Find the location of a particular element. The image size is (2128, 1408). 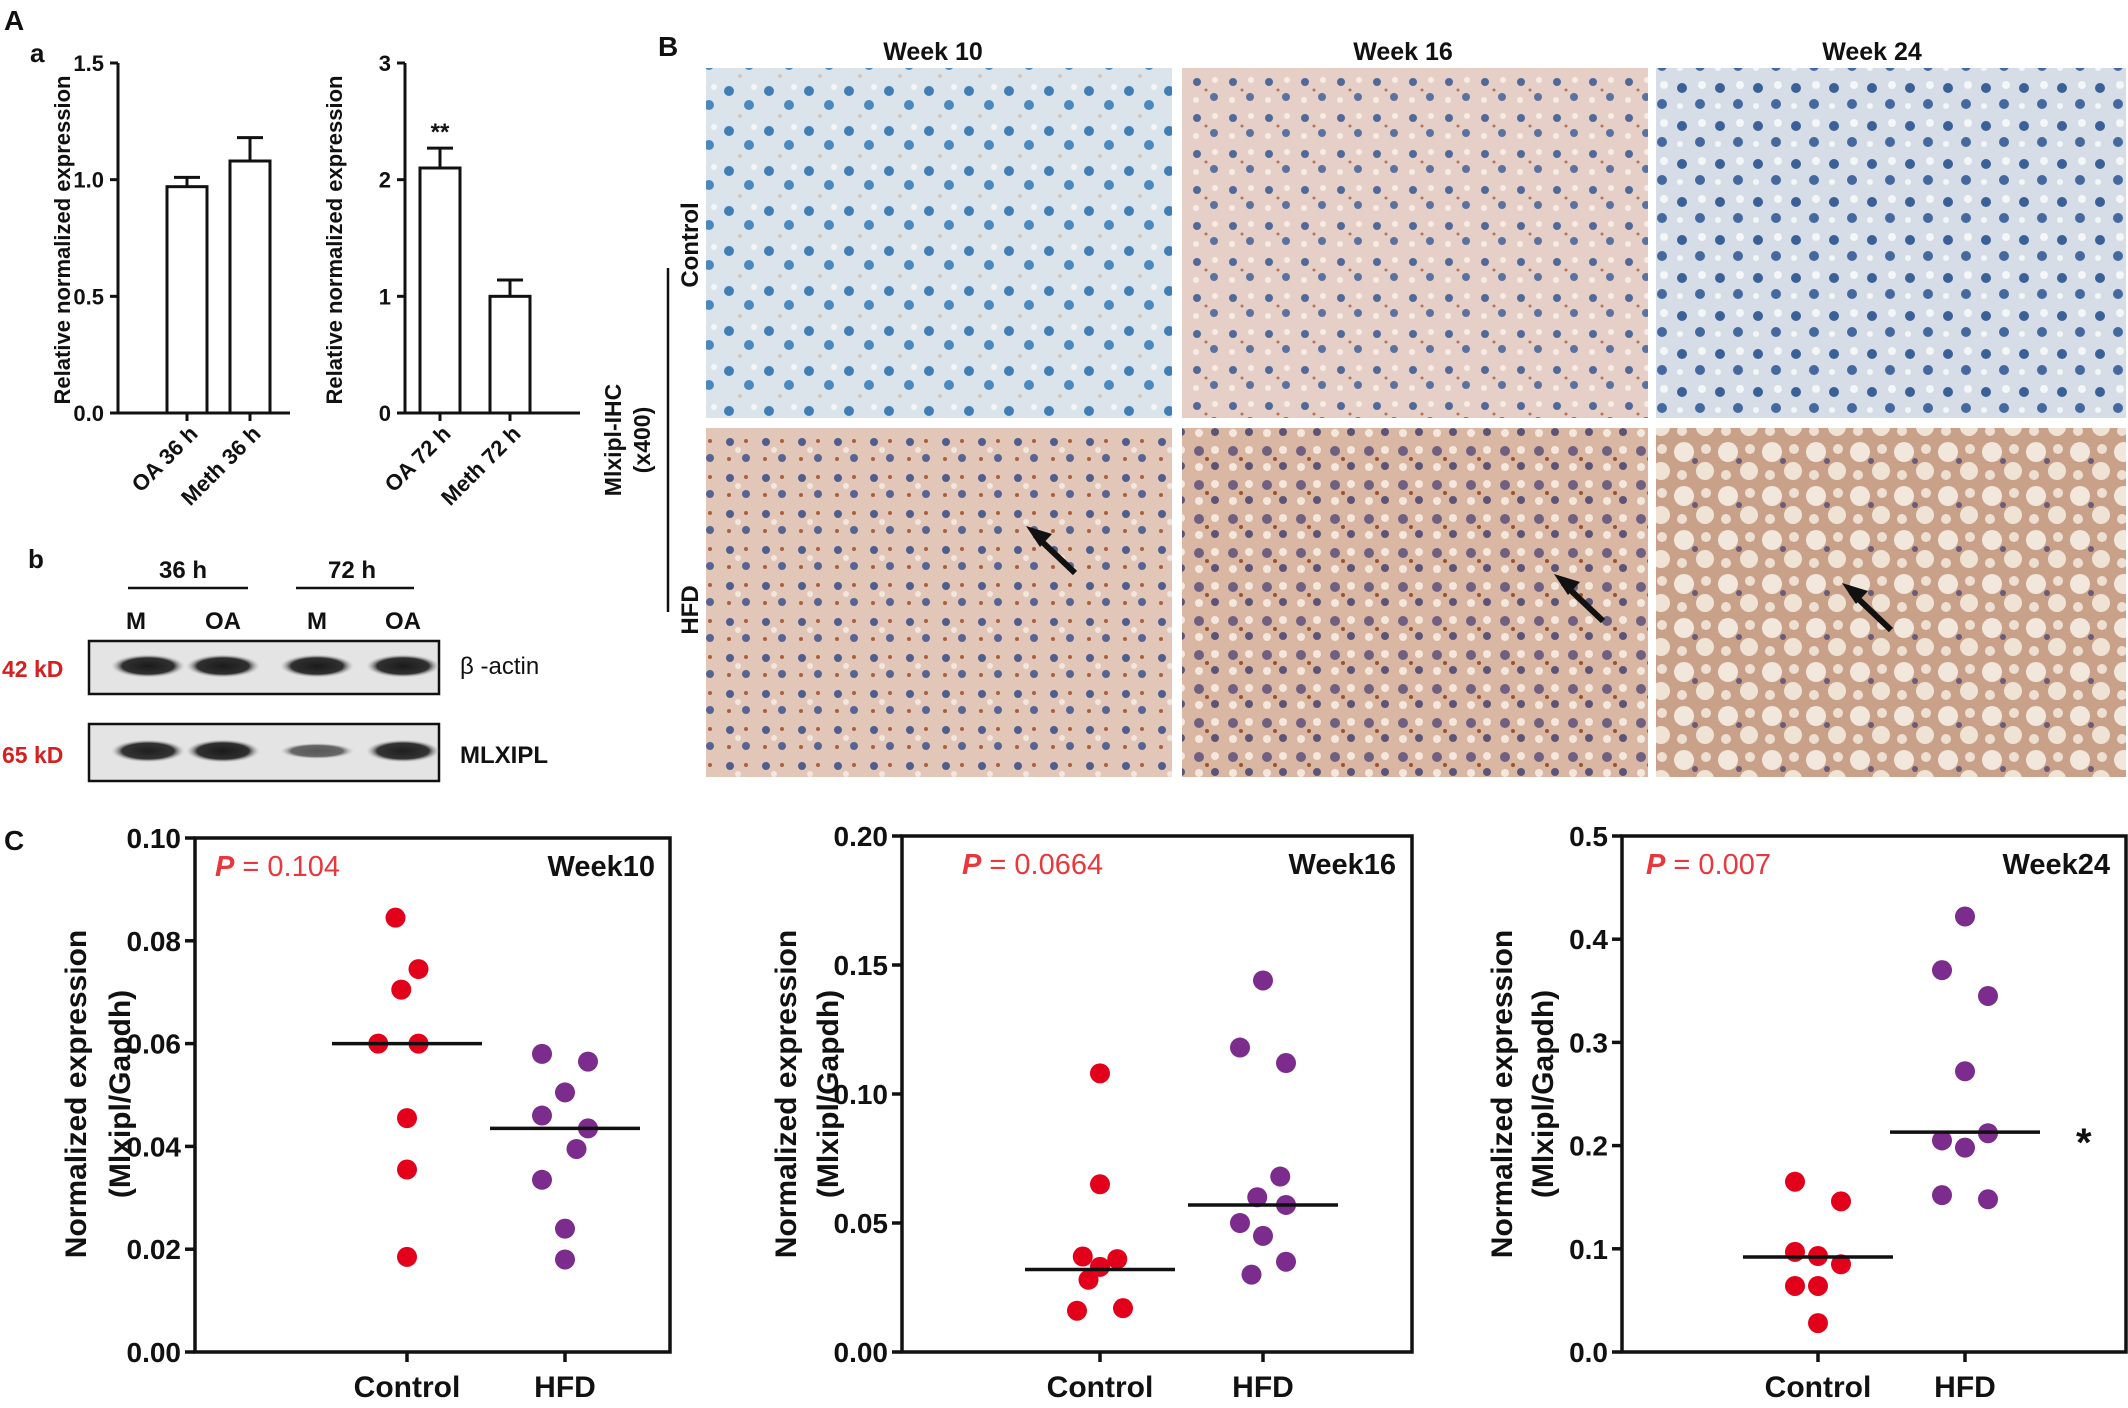

ihc-image-control-week24 is located at coordinates (1891, 243).